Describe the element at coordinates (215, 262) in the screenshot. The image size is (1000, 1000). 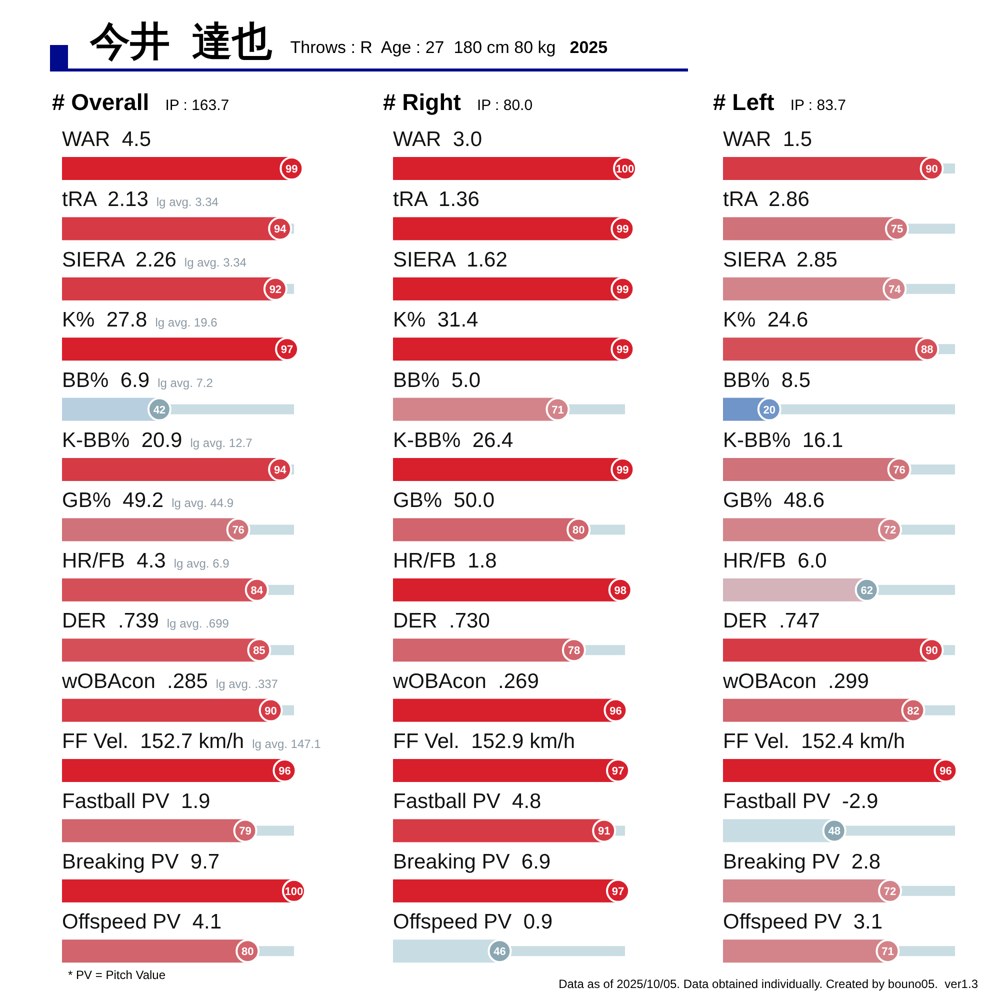
I see `annotation: lg avg. 3.34` at that location.